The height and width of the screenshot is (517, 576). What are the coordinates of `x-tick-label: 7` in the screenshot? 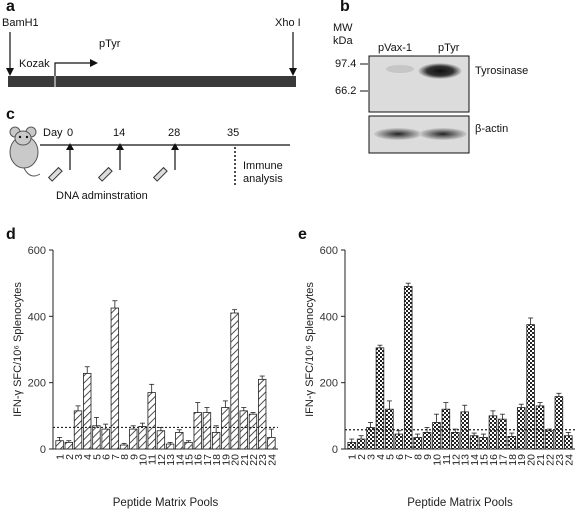 It's located at (409, 457).